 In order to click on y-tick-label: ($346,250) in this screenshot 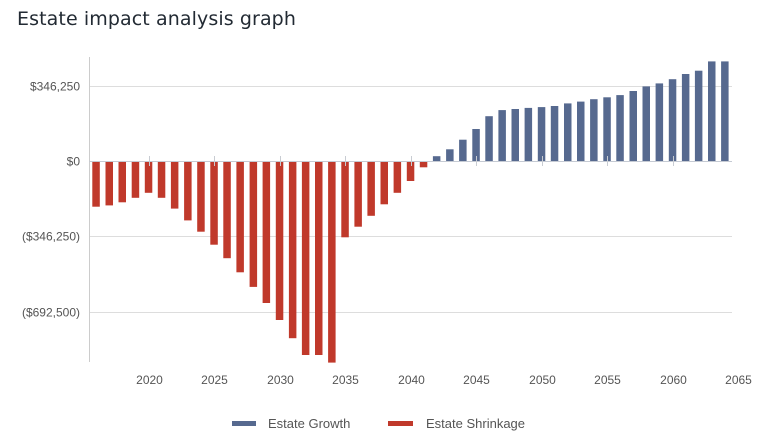, I will do `click(51, 237)`.